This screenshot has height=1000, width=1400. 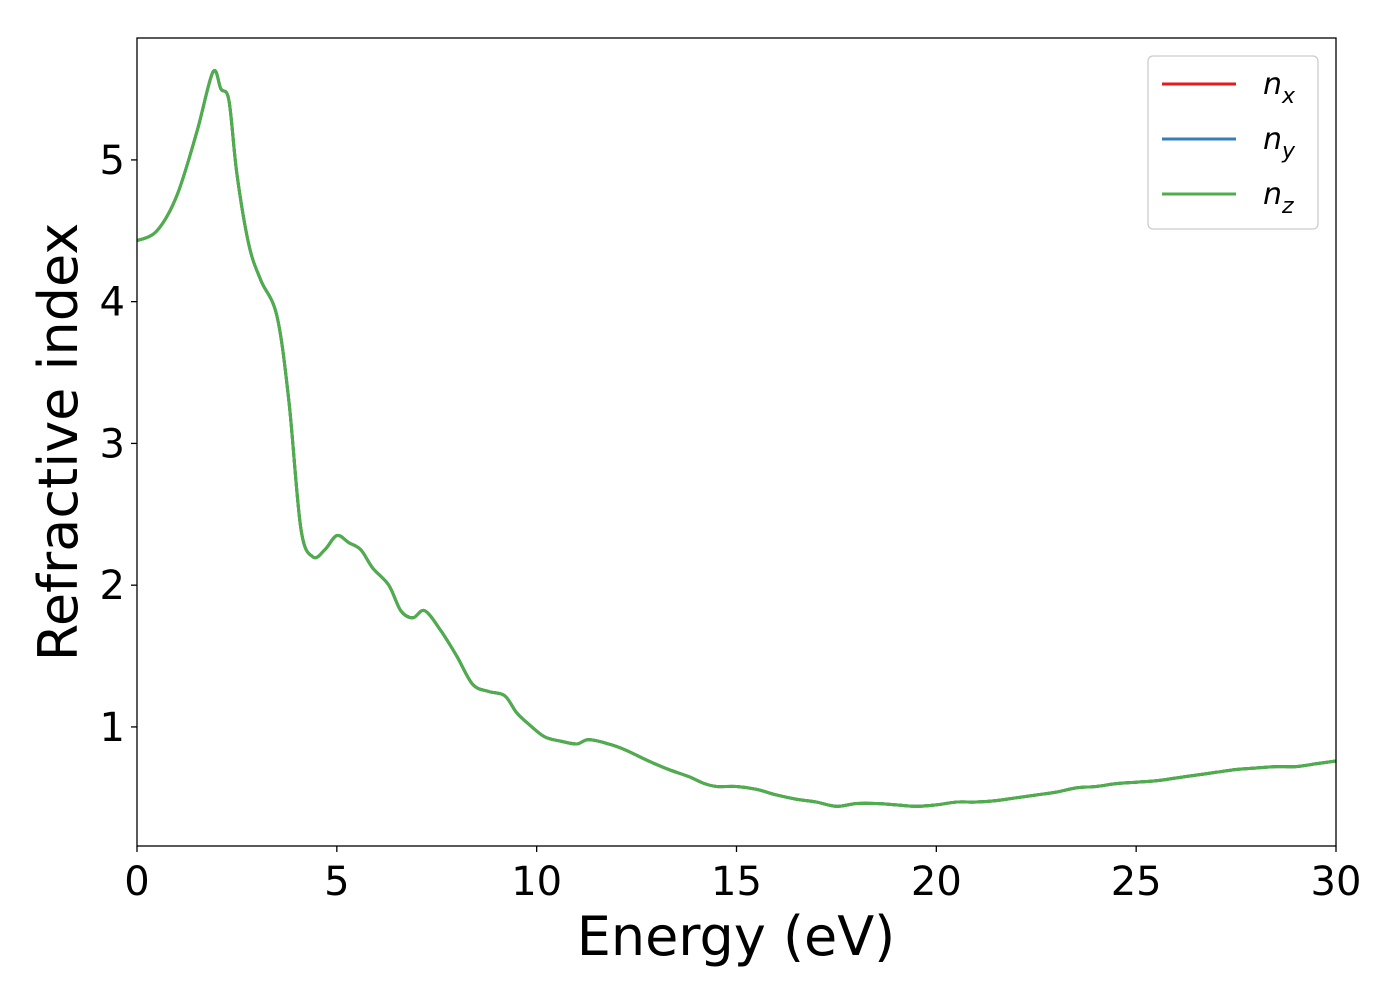 I want to click on y-axis-ticks: 1 2 3 4 5, so click(x=118, y=444).